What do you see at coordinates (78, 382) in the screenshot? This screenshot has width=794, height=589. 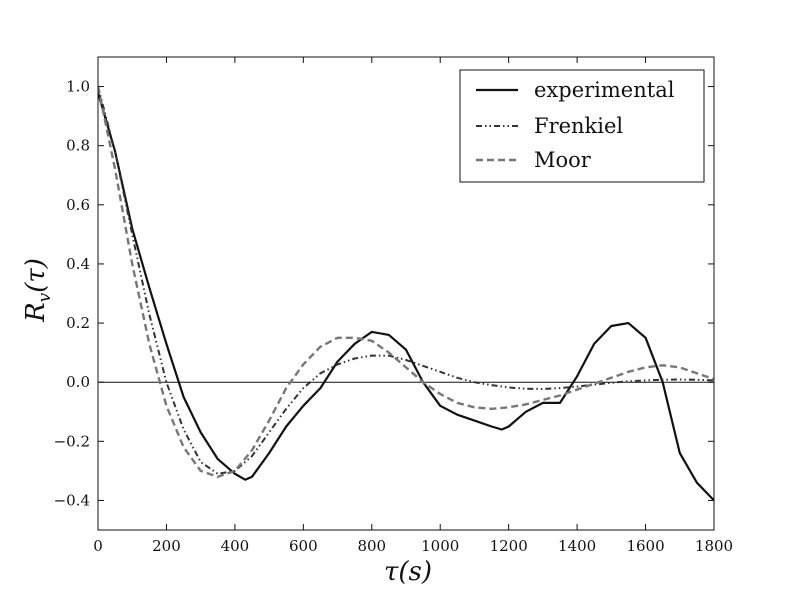 I see `y-tick-label: 0.0` at bounding box center [78, 382].